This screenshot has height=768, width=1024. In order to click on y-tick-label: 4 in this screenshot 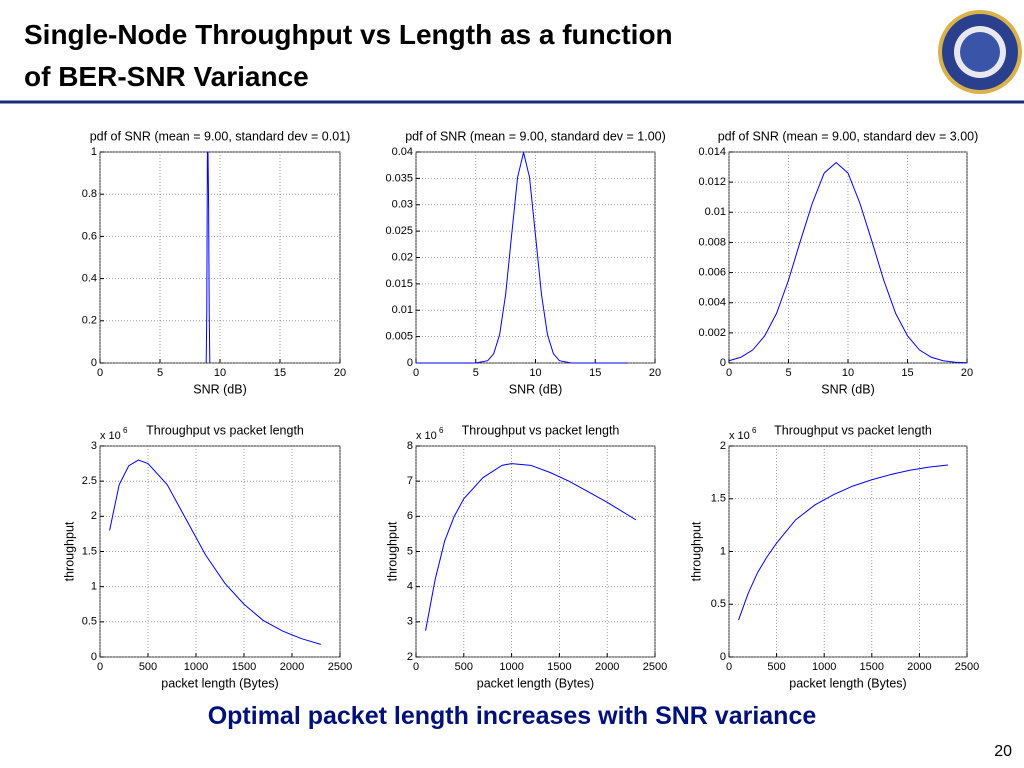, I will do `click(410, 587)`.